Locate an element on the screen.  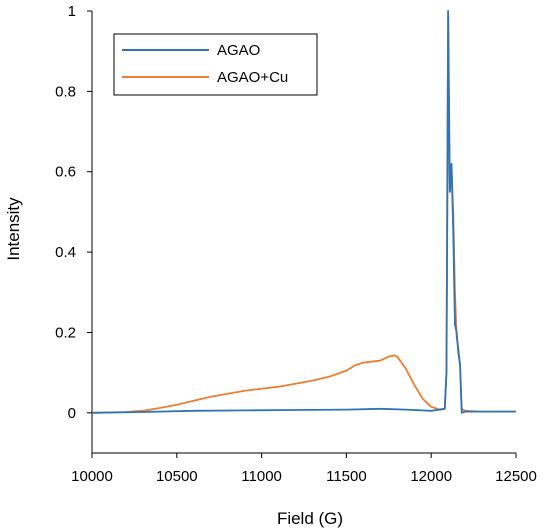
x-tick-label: 12000 is located at coordinates (431, 476).